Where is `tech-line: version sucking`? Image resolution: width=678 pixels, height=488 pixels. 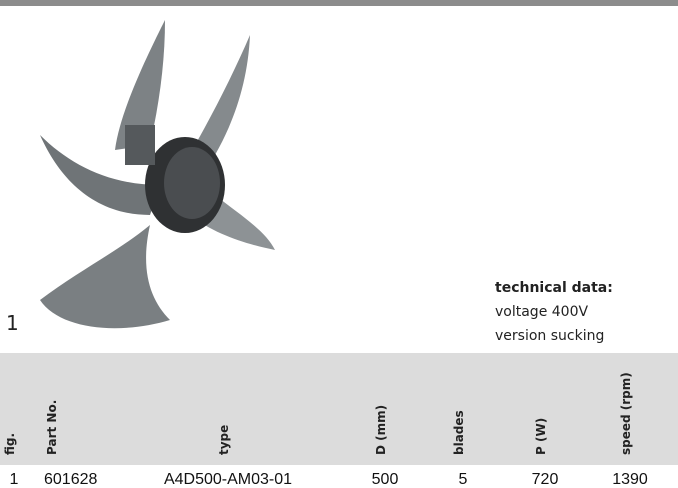
tech-line: version sucking is located at coordinates (549, 336).